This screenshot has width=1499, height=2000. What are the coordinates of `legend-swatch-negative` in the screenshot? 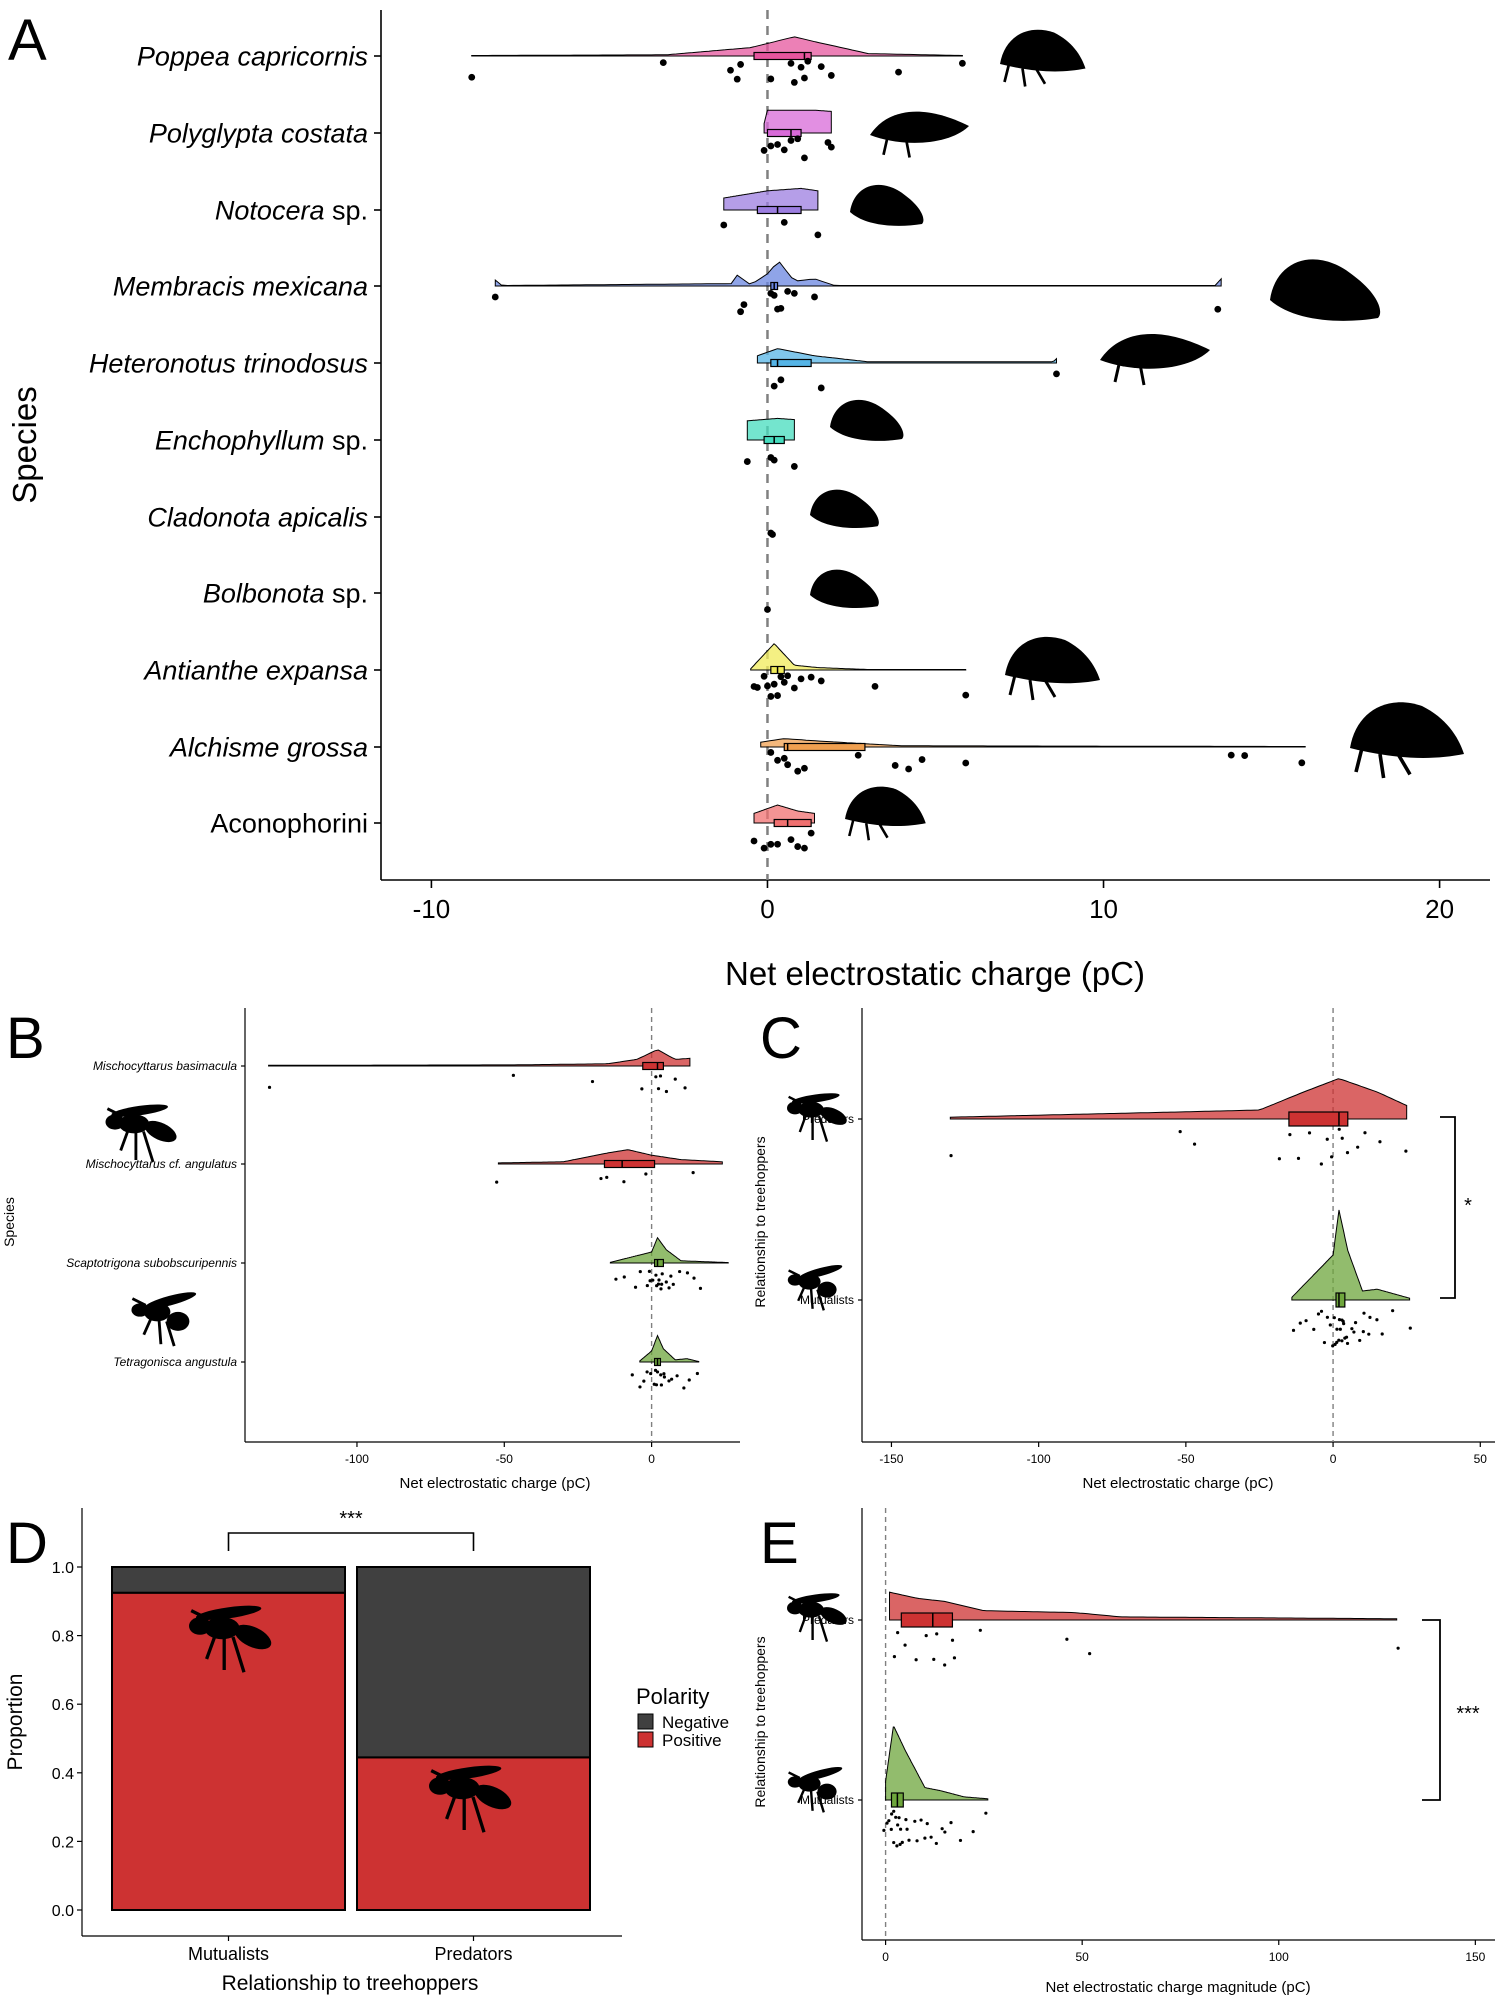 It's located at (645, 1721).